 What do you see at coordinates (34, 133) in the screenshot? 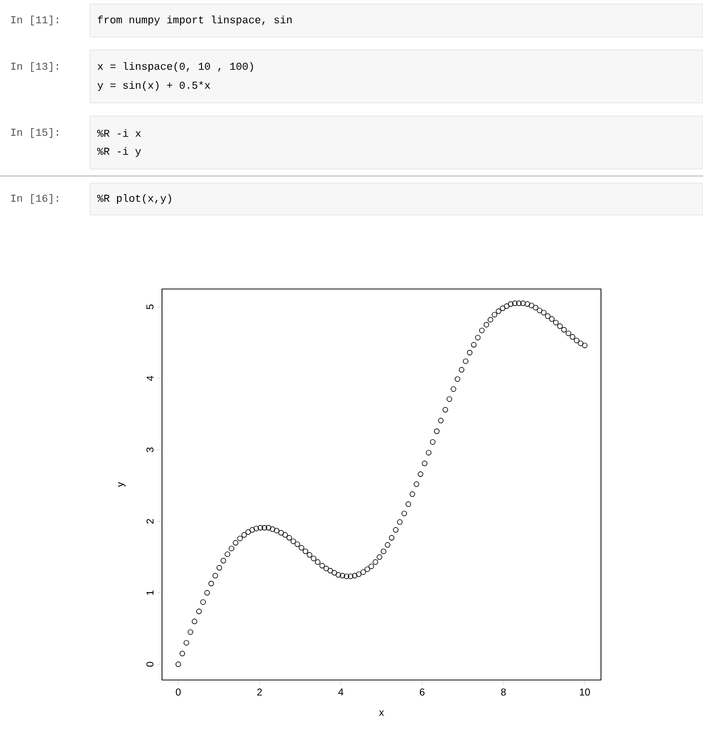
I see `text: In [15]:` at bounding box center [34, 133].